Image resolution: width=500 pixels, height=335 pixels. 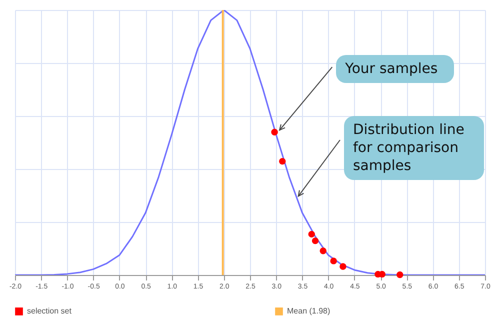 What do you see at coordinates (414, 148) in the screenshot?
I see `annotation: Distribution line for comparison samples` at bounding box center [414, 148].